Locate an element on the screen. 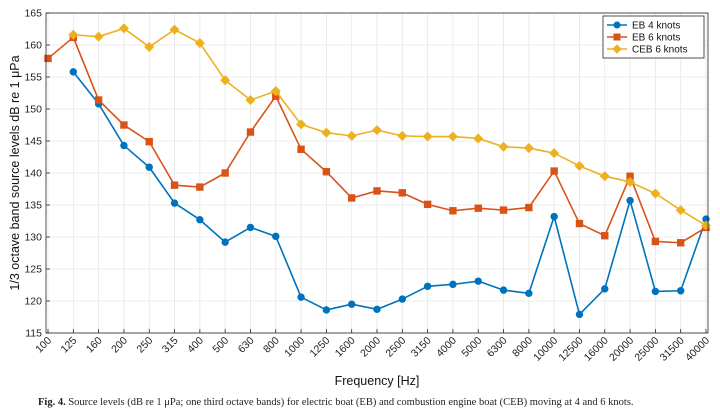  x-axis-label: Frequency [Hz] is located at coordinates (377, 381).